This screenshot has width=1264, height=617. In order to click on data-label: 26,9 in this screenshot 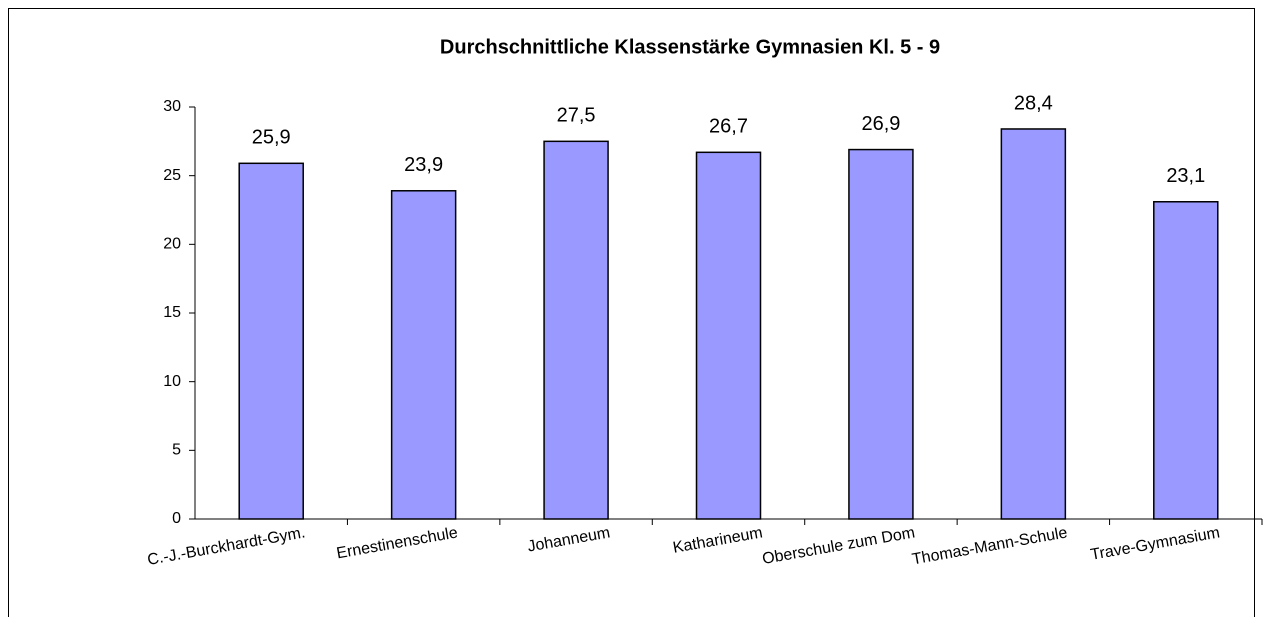, I will do `click(880, 124)`.